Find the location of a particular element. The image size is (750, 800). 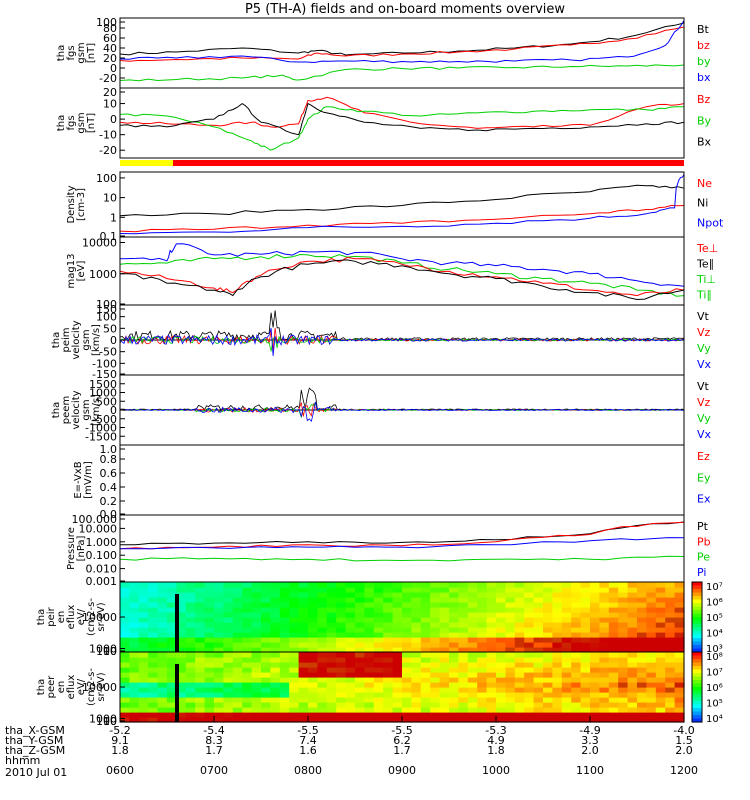

y-tick-label: 0.8 is located at coordinates (109, 459).